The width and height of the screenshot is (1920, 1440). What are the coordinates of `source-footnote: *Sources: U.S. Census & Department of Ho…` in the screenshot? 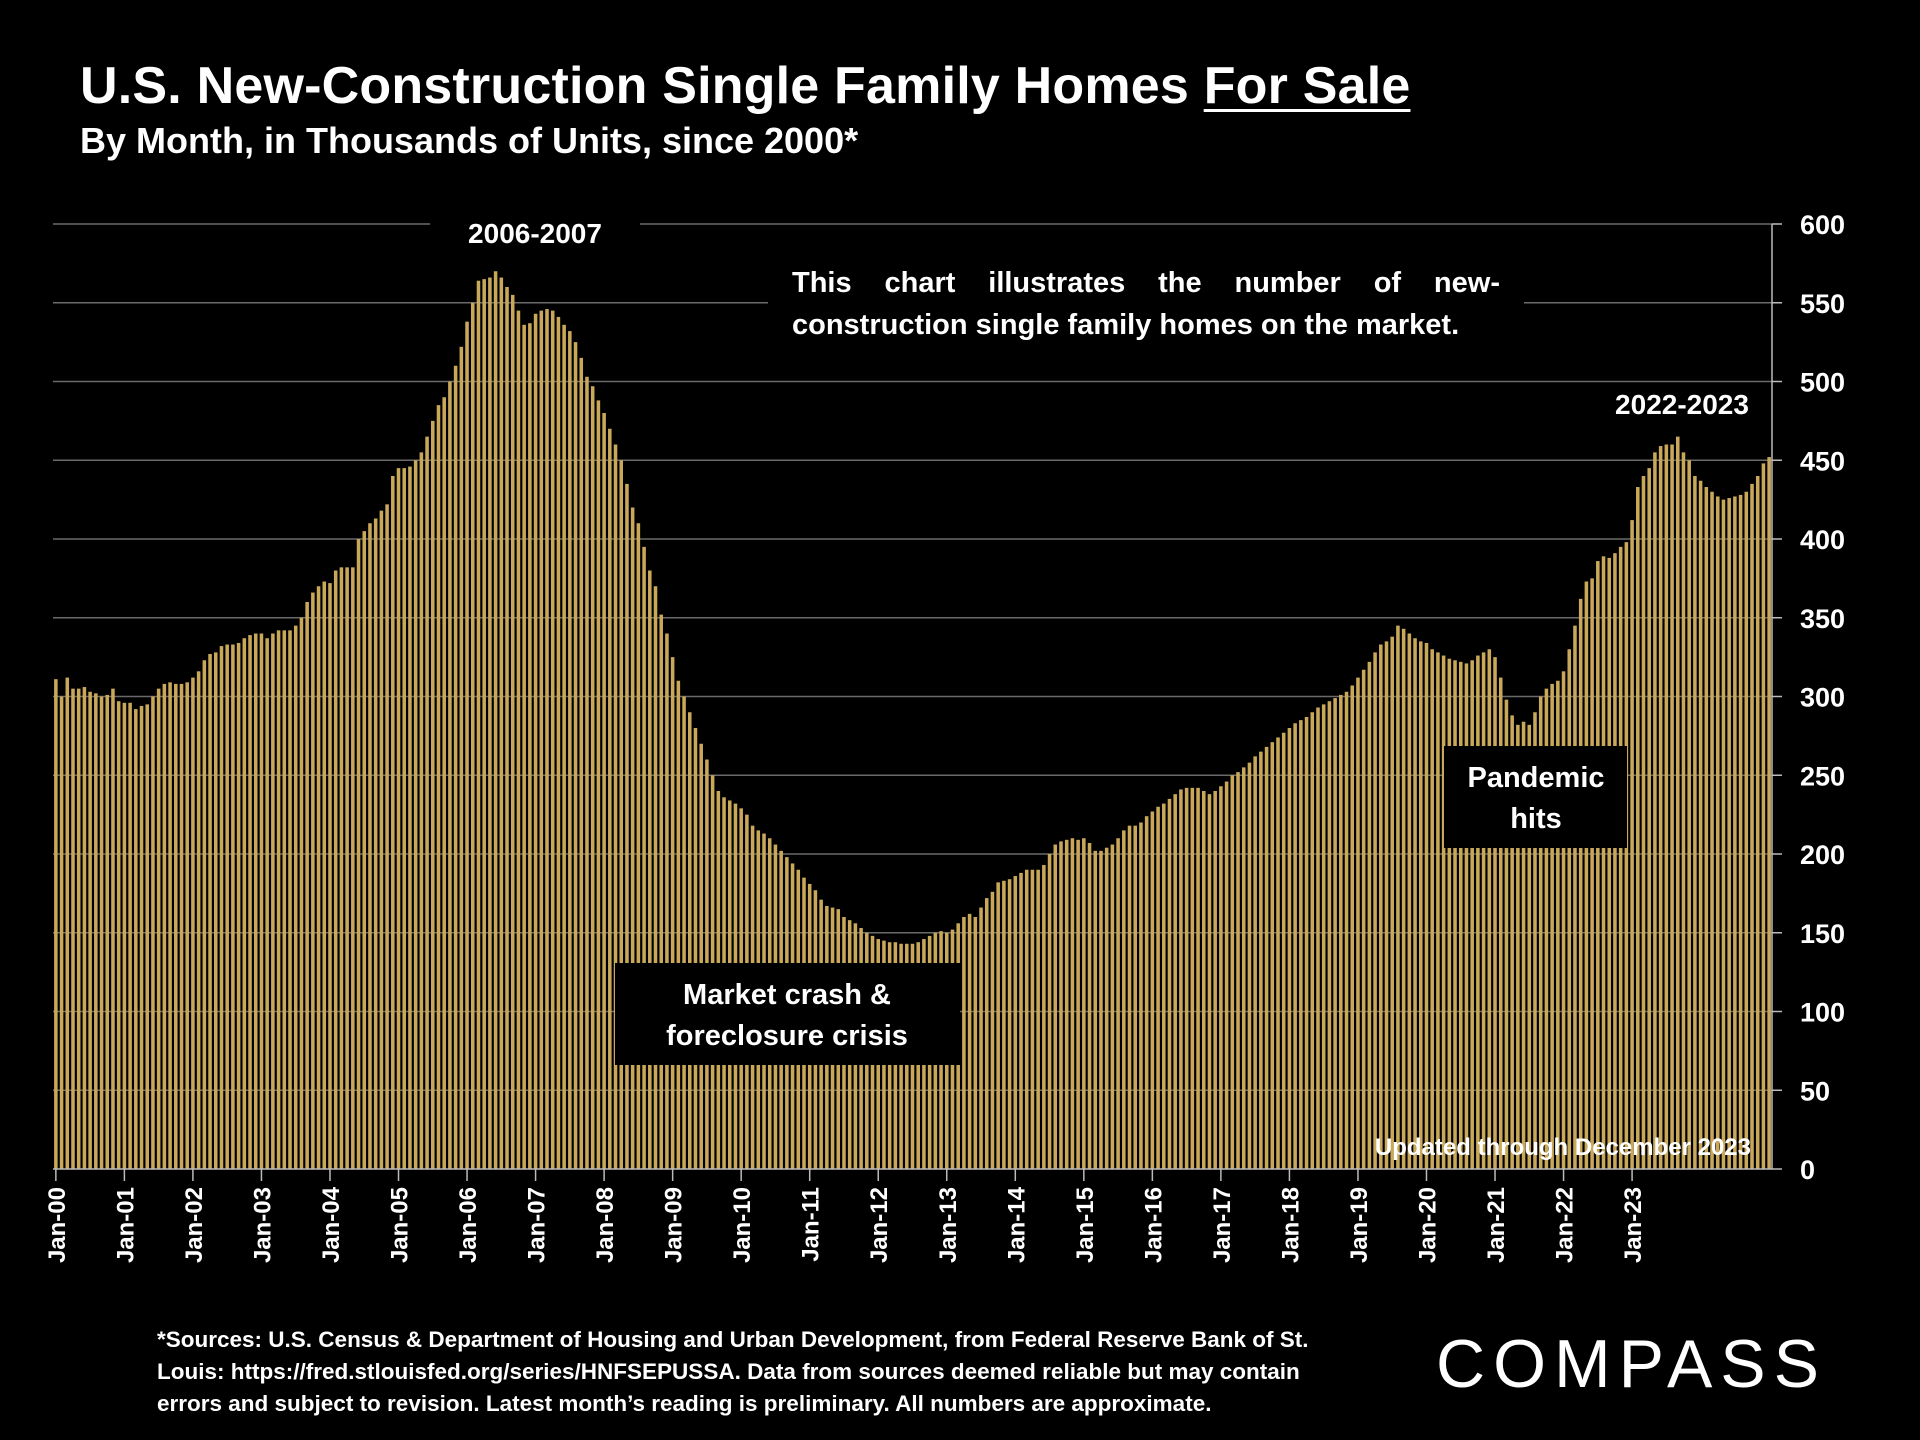 It's located at (733, 1371).